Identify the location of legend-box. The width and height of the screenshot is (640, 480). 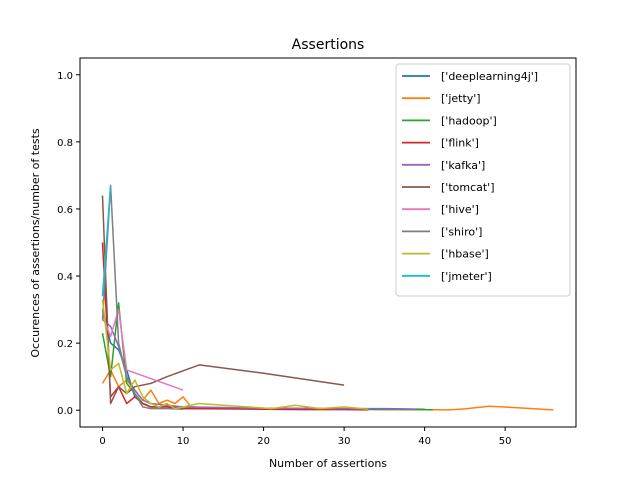
(483, 180).